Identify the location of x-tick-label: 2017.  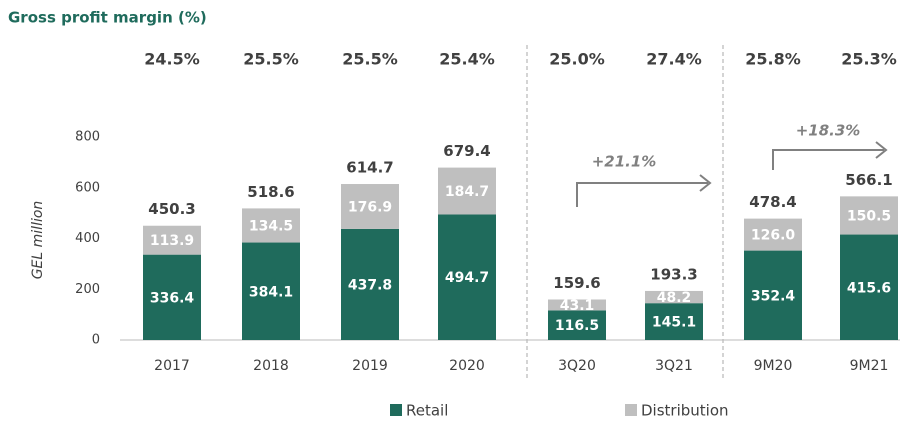
(172, 366).